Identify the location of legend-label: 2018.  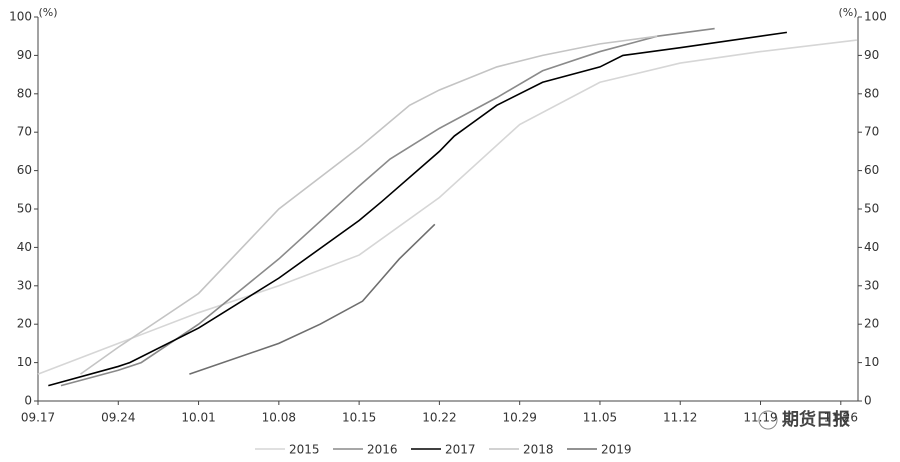
(538, 450).